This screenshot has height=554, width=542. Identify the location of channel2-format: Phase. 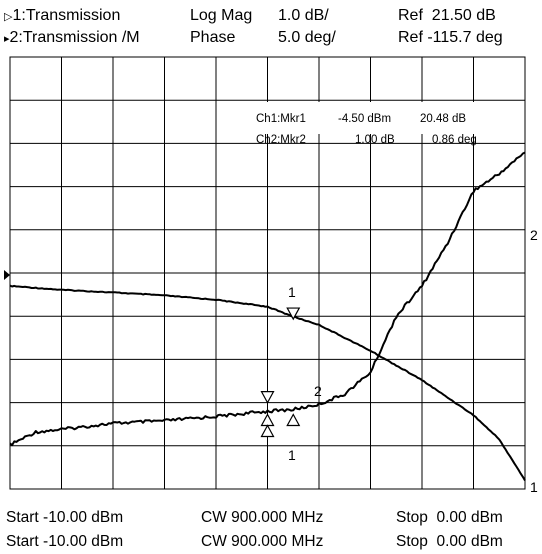
(213, 37).